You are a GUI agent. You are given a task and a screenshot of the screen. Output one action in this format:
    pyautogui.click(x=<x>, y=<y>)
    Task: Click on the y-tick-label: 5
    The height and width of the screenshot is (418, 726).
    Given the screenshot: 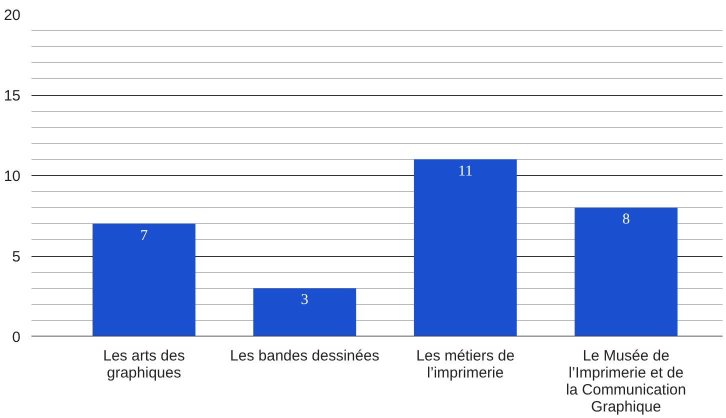 What is the action you would take?
    pyautogui.click(x=16, y=257)
    